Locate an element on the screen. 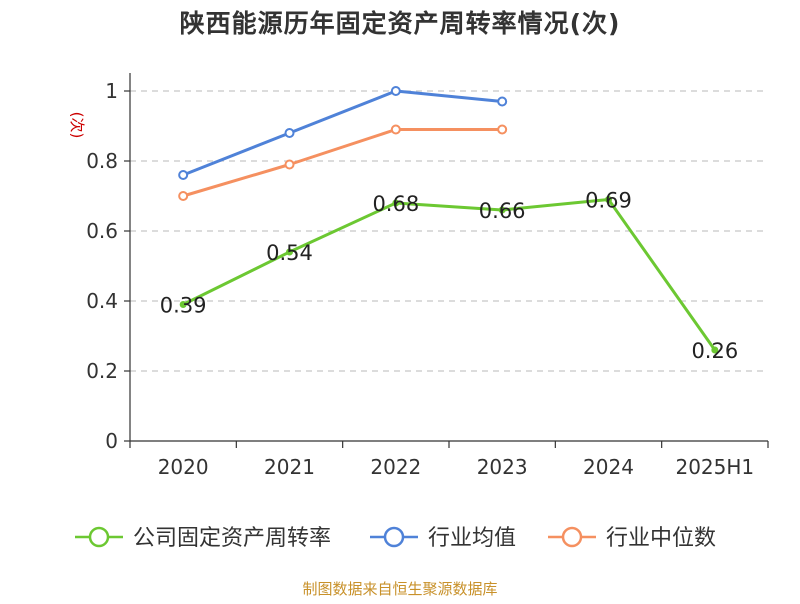  data-label: 0.54 is located at coordinates (289, 253).